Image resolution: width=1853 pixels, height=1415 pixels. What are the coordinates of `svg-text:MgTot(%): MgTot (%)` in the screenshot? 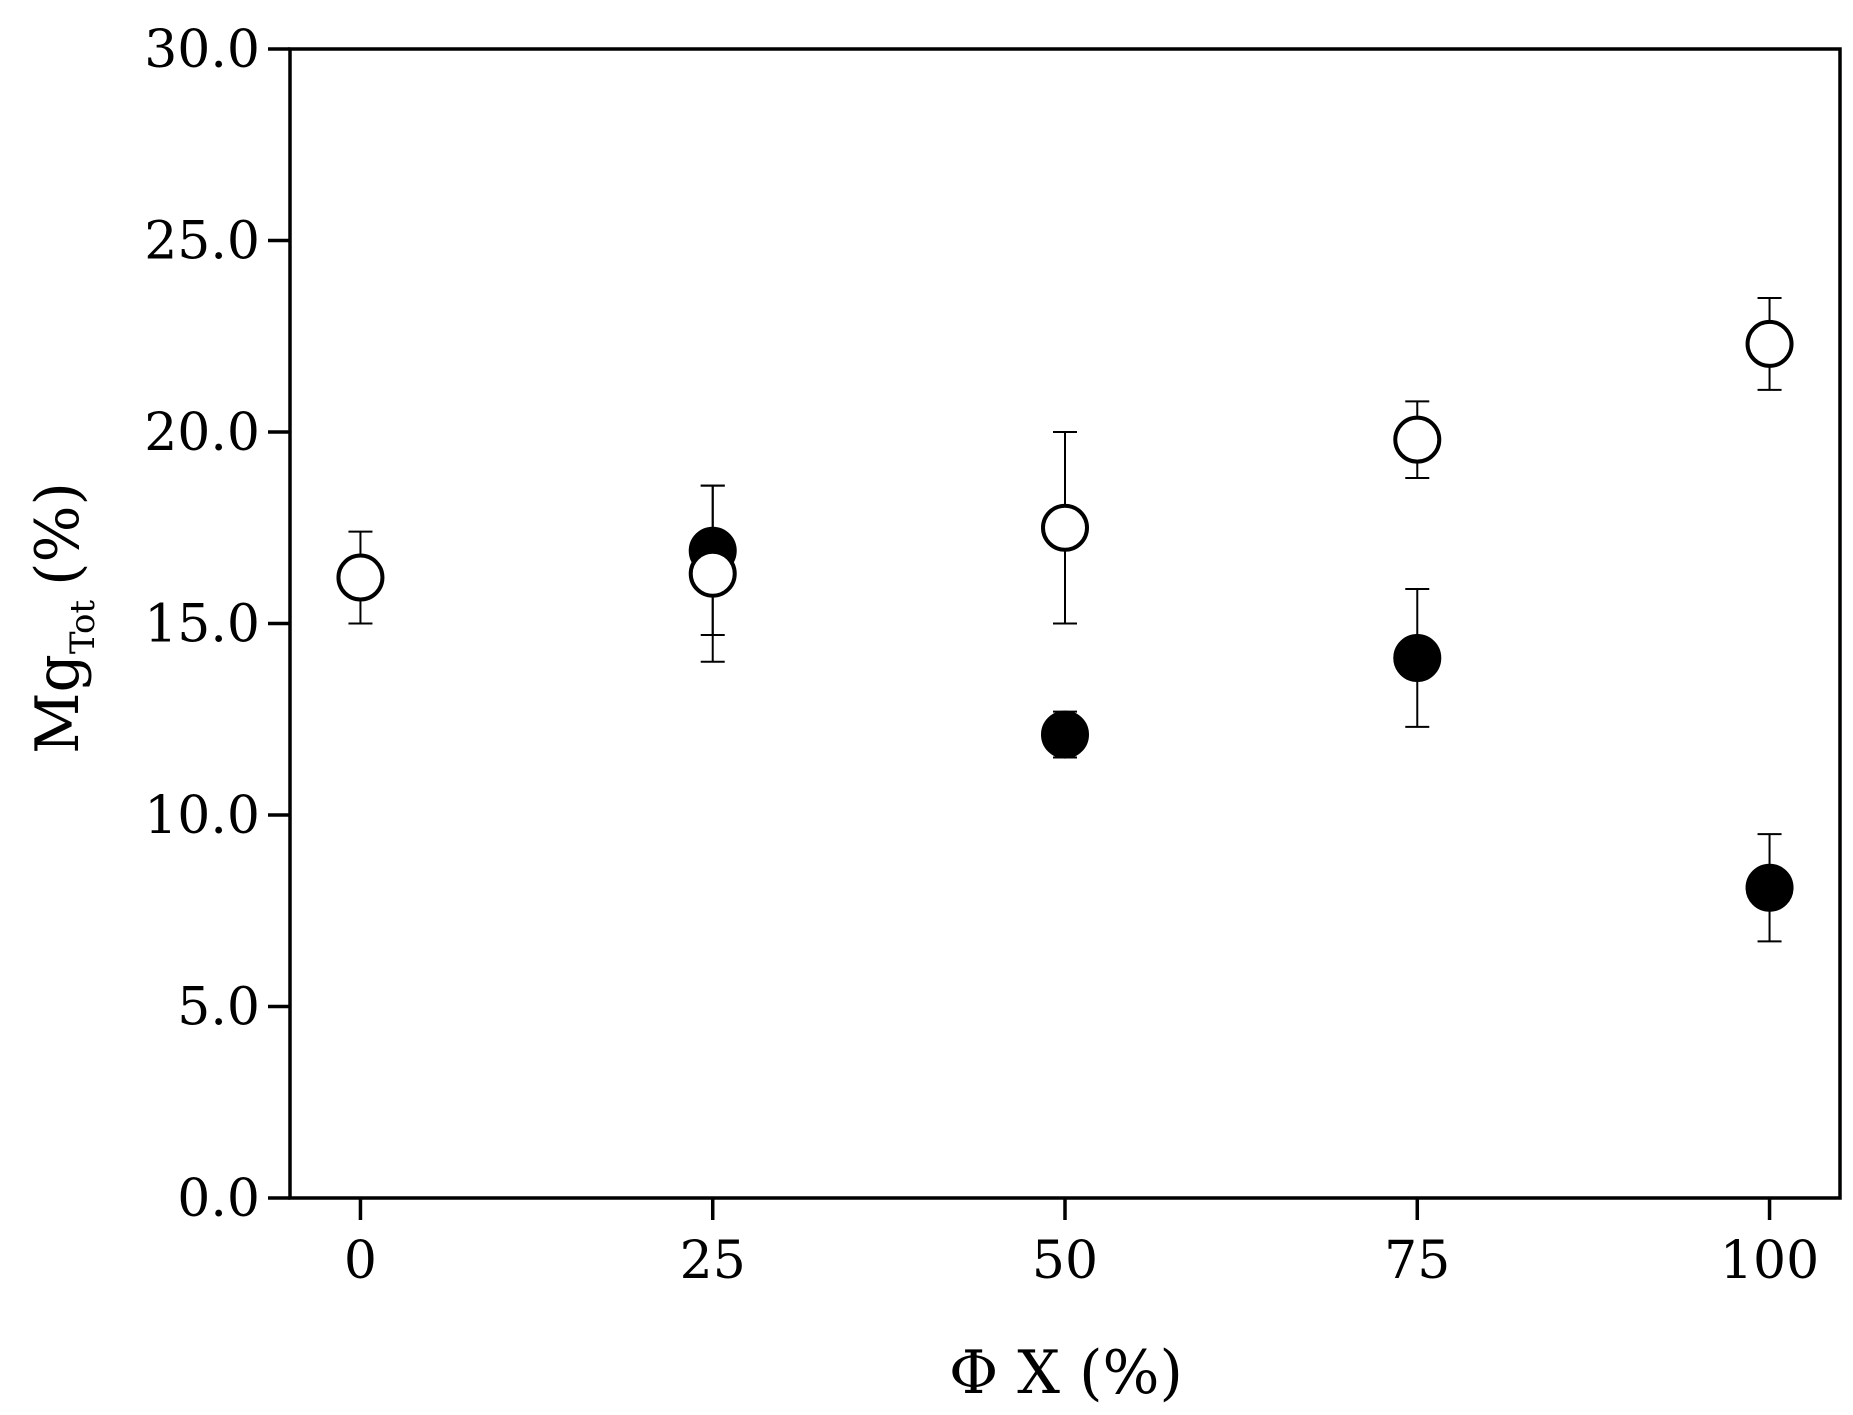 It's located at (63, 618).